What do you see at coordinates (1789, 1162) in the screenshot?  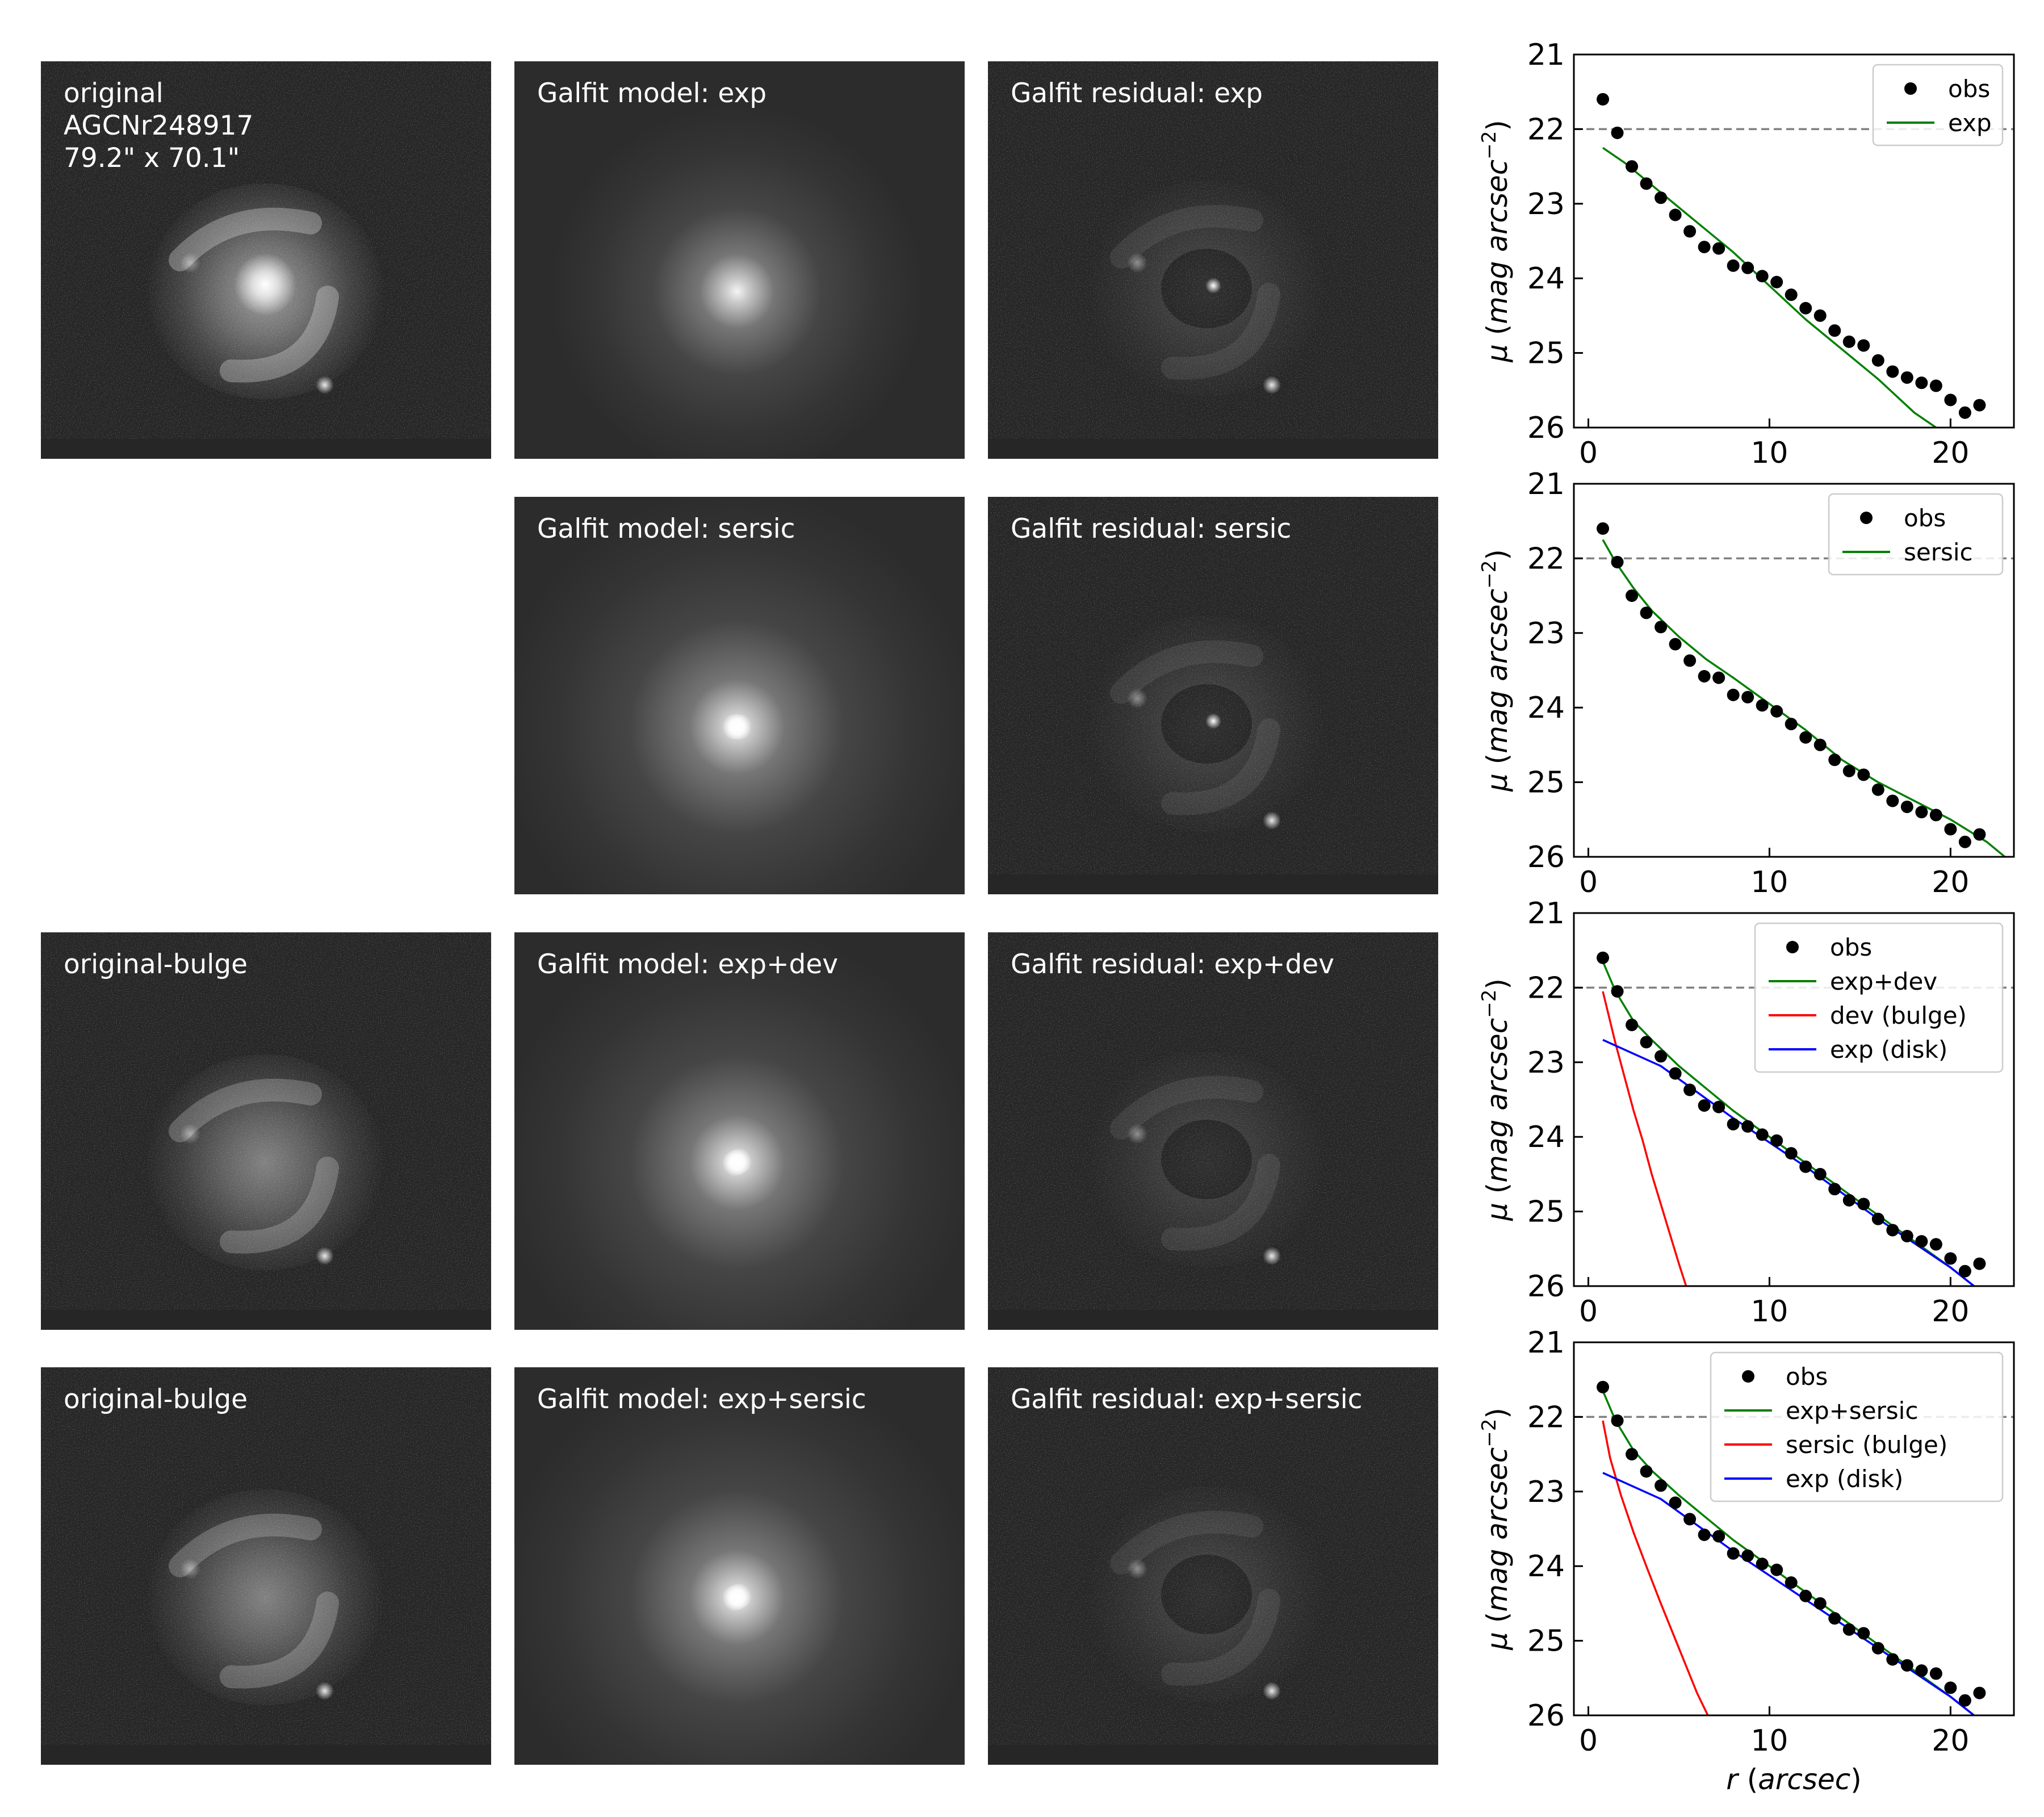 I see `series-line-exp-disk-` at bounding box center [1789, 1162].